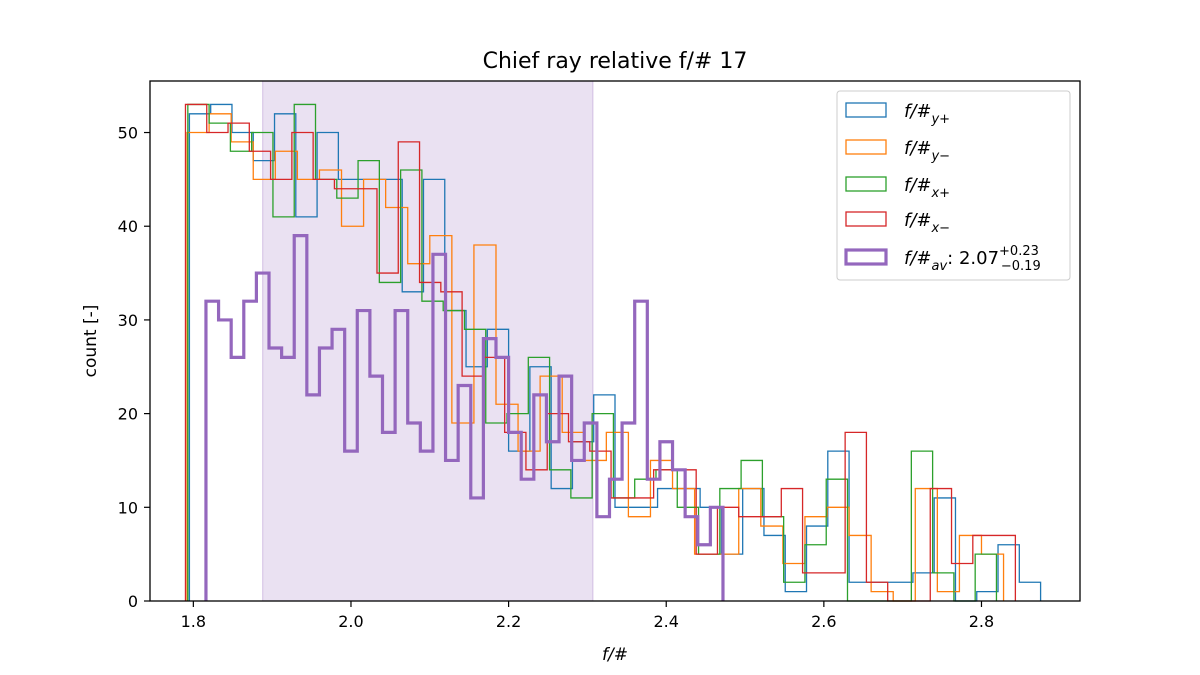 This screenshot has height=675, width=1200. I want to click on x-tick-label: 2.0, so click(350, 621).